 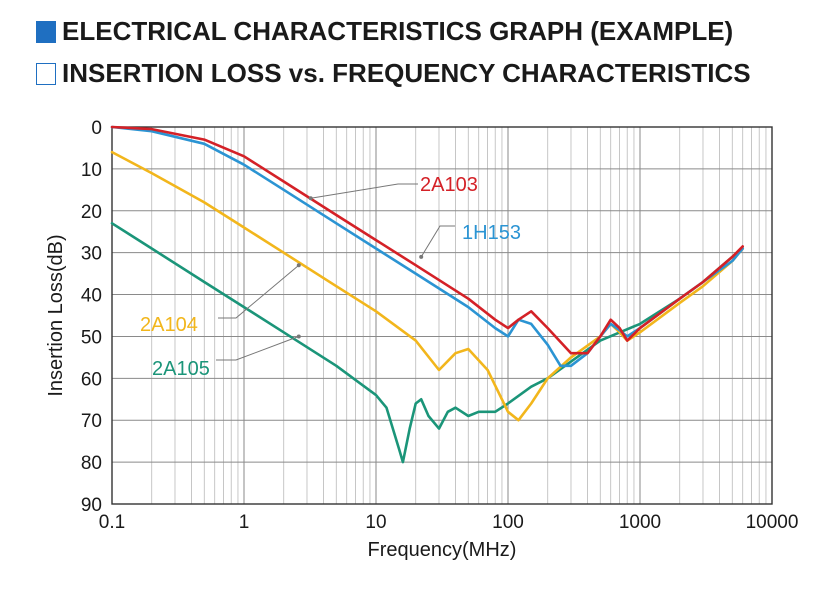 I want to click on x-tick-label: 0.1, so click(x=112, y=522).